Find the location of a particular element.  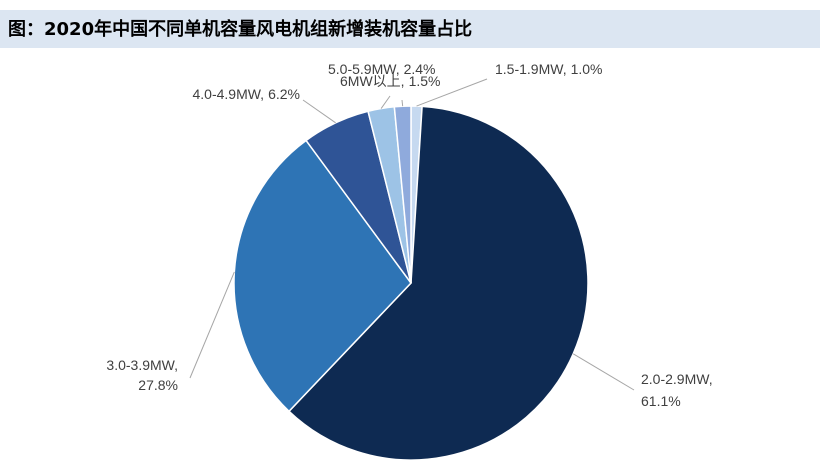

title-bar is located at coordinates (410, 29).